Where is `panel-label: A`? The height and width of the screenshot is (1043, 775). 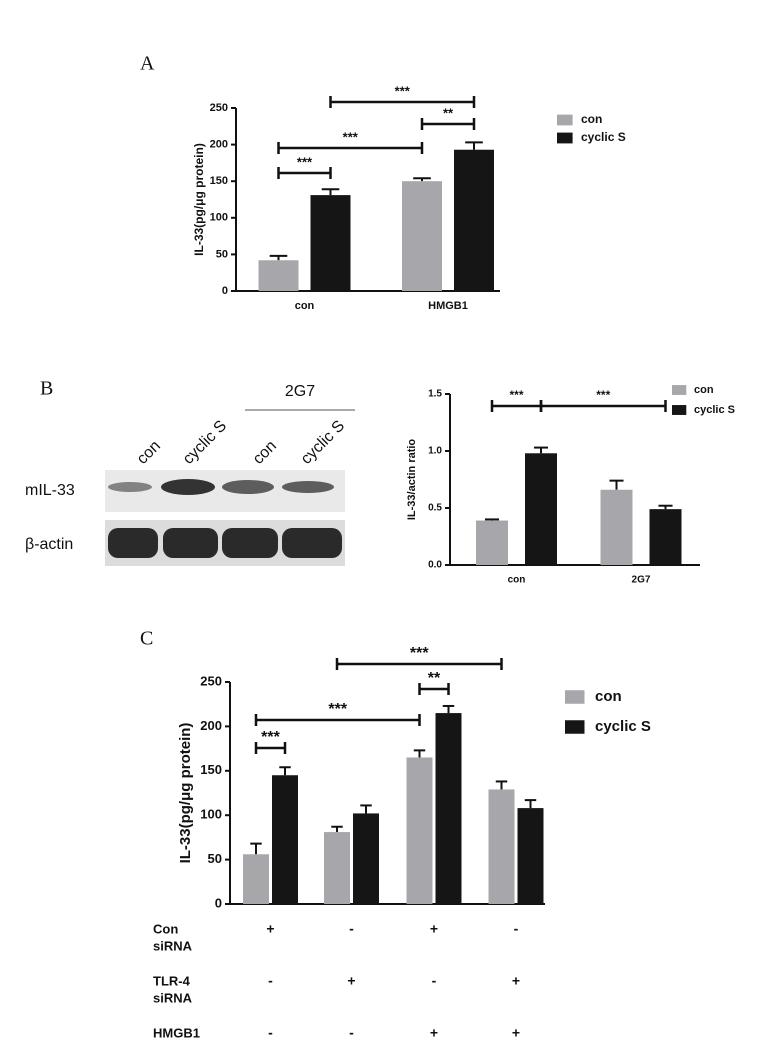
panel-label: A is located at coordinates (147, 64).